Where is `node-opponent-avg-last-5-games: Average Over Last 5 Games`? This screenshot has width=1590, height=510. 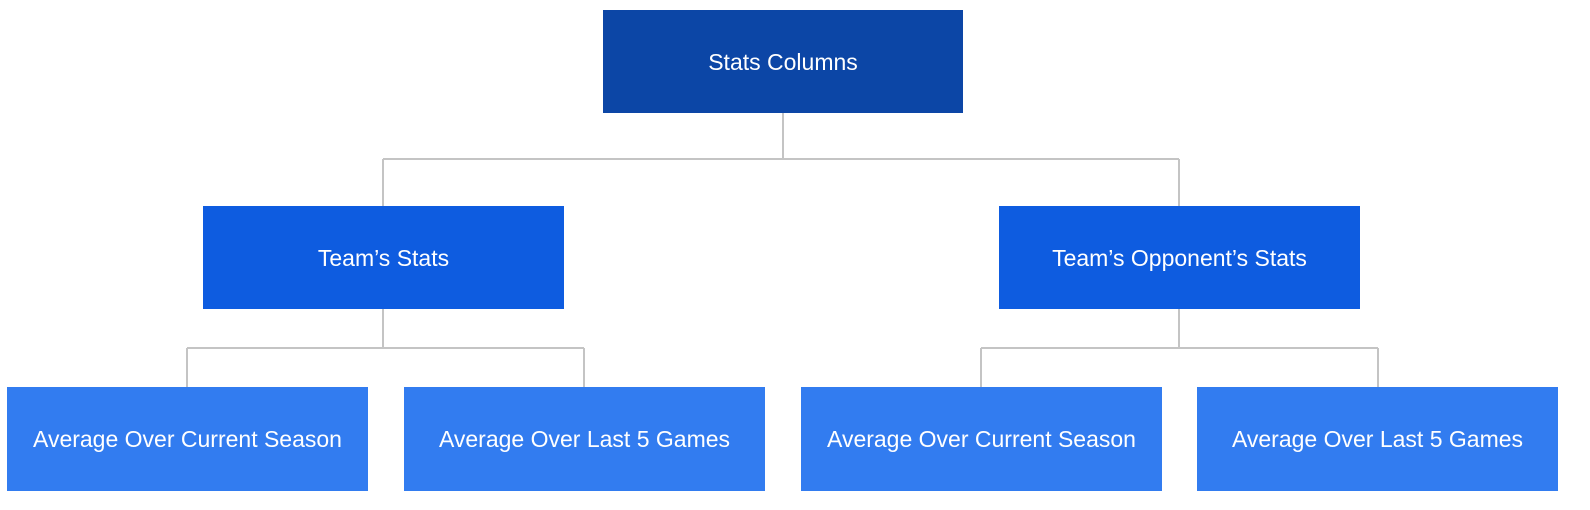 node-opponent-avg-last-5-games: Average Over Last 5 Games is located at coordinates (1377, 439).